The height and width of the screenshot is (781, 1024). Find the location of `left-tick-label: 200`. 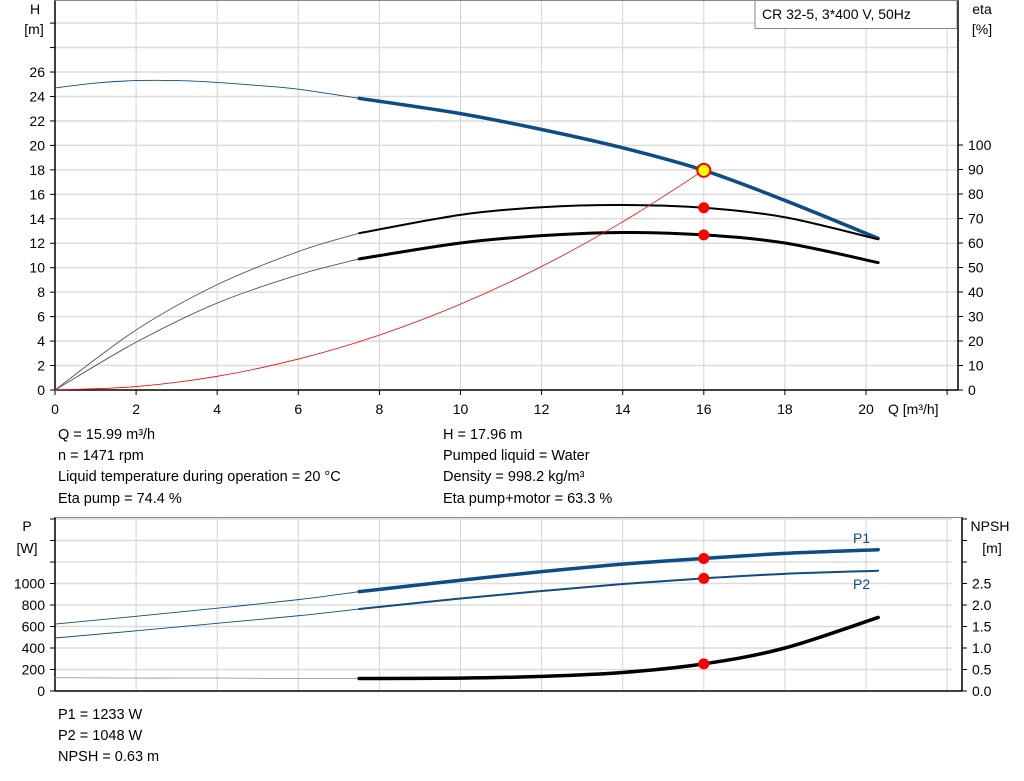

left-tick-label: 200 is located at coordinates (34, 670).